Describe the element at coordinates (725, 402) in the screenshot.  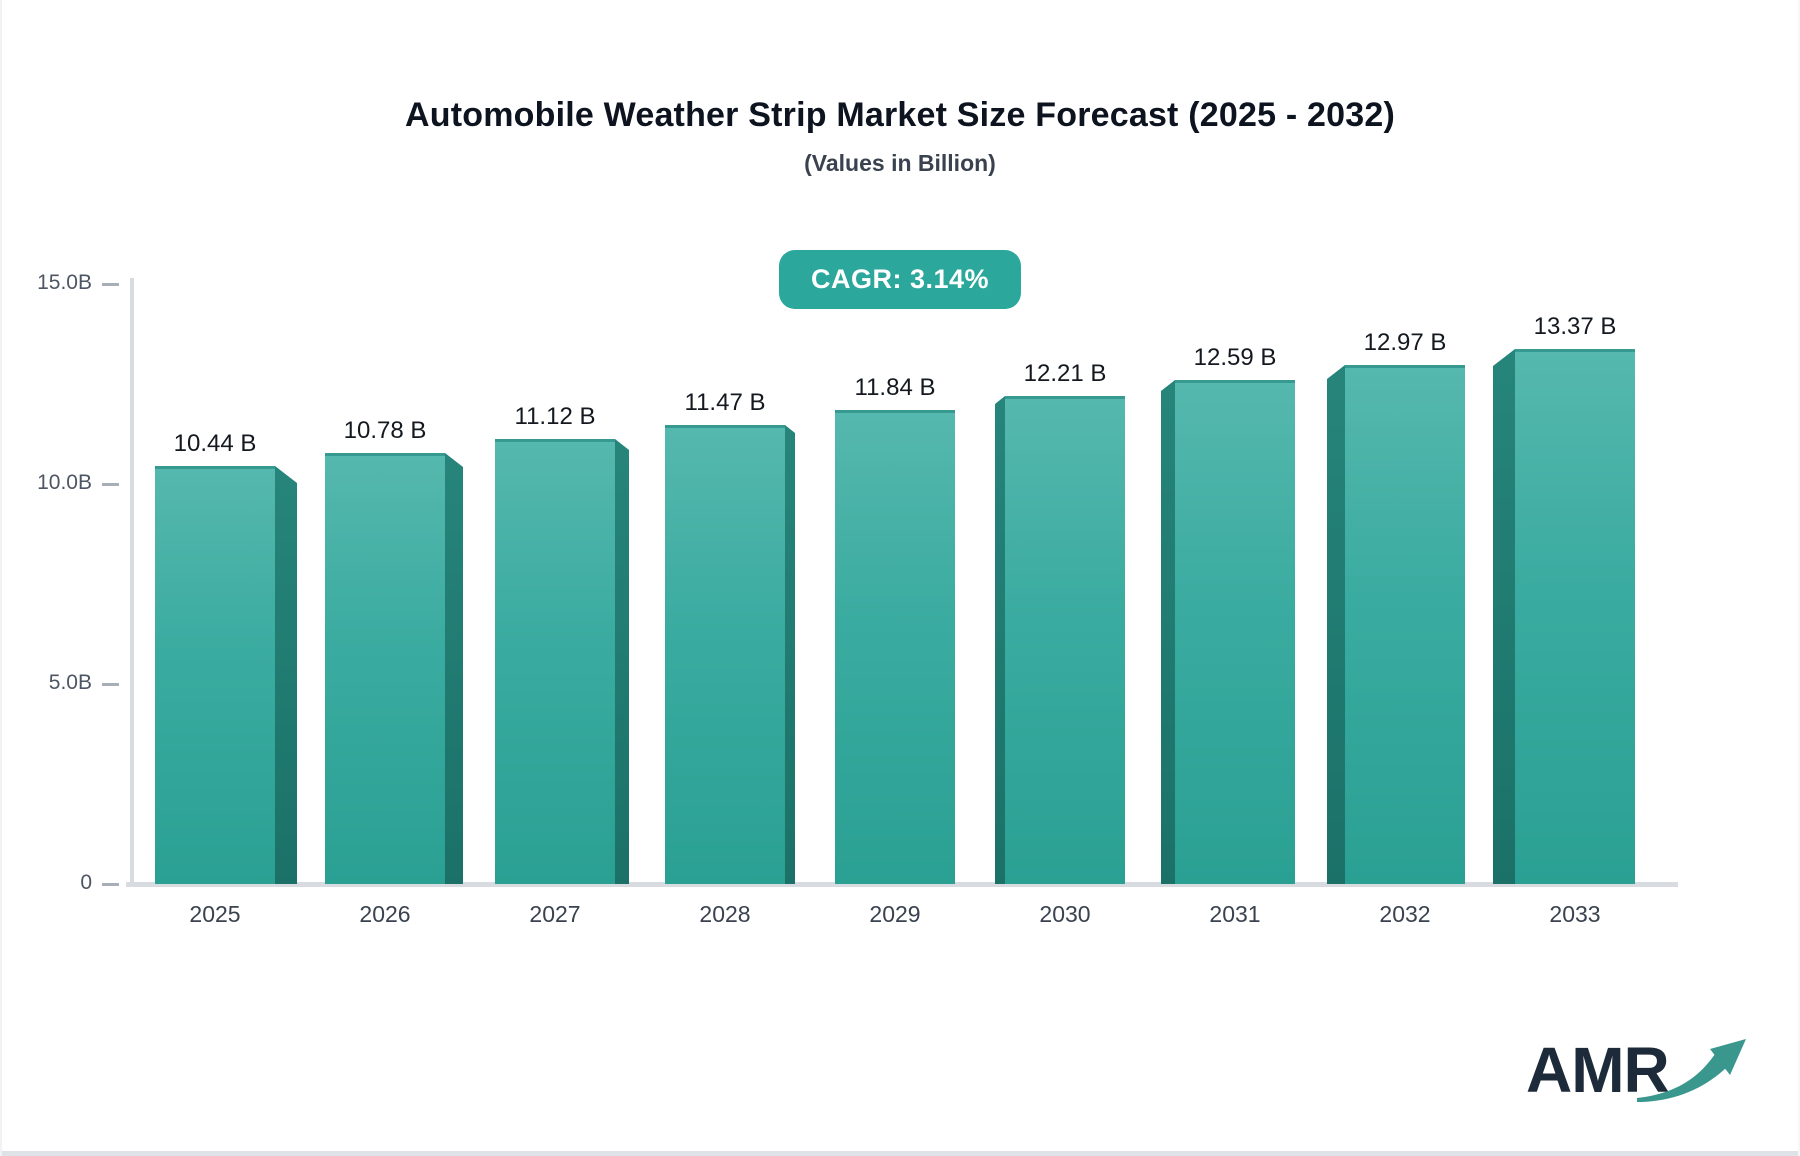
I see `bar-value-label: 11.47 B` at that location.